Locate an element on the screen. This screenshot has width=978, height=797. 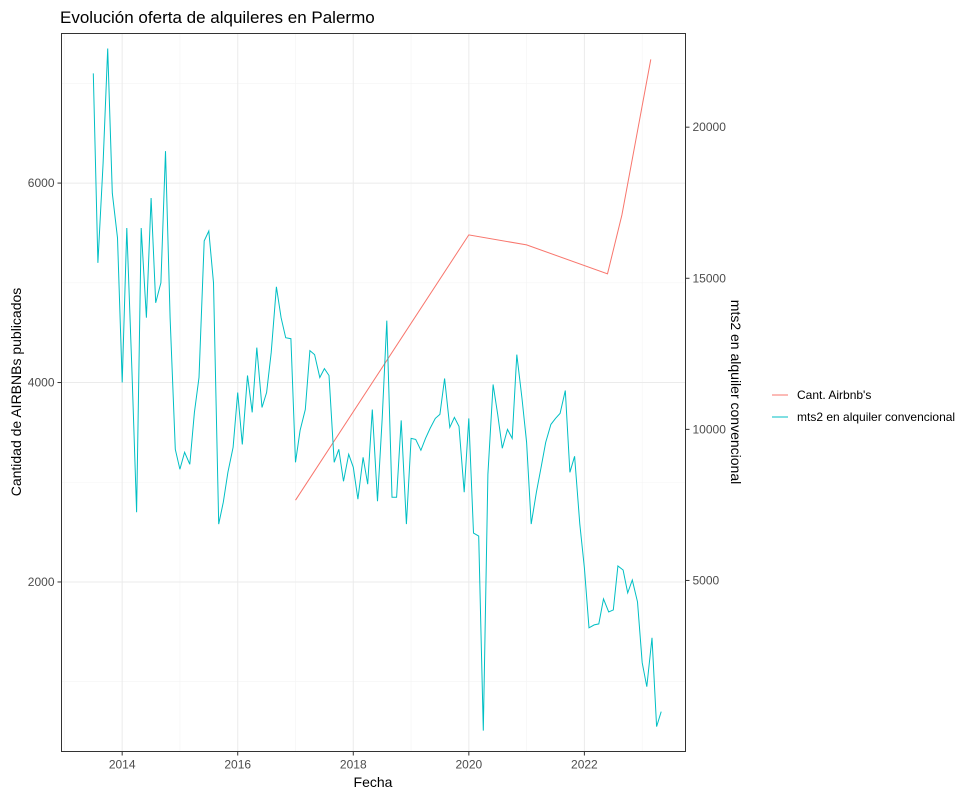
y-right-axis: 5000 10000 15000 20000 is located at coordinates (706, 353).